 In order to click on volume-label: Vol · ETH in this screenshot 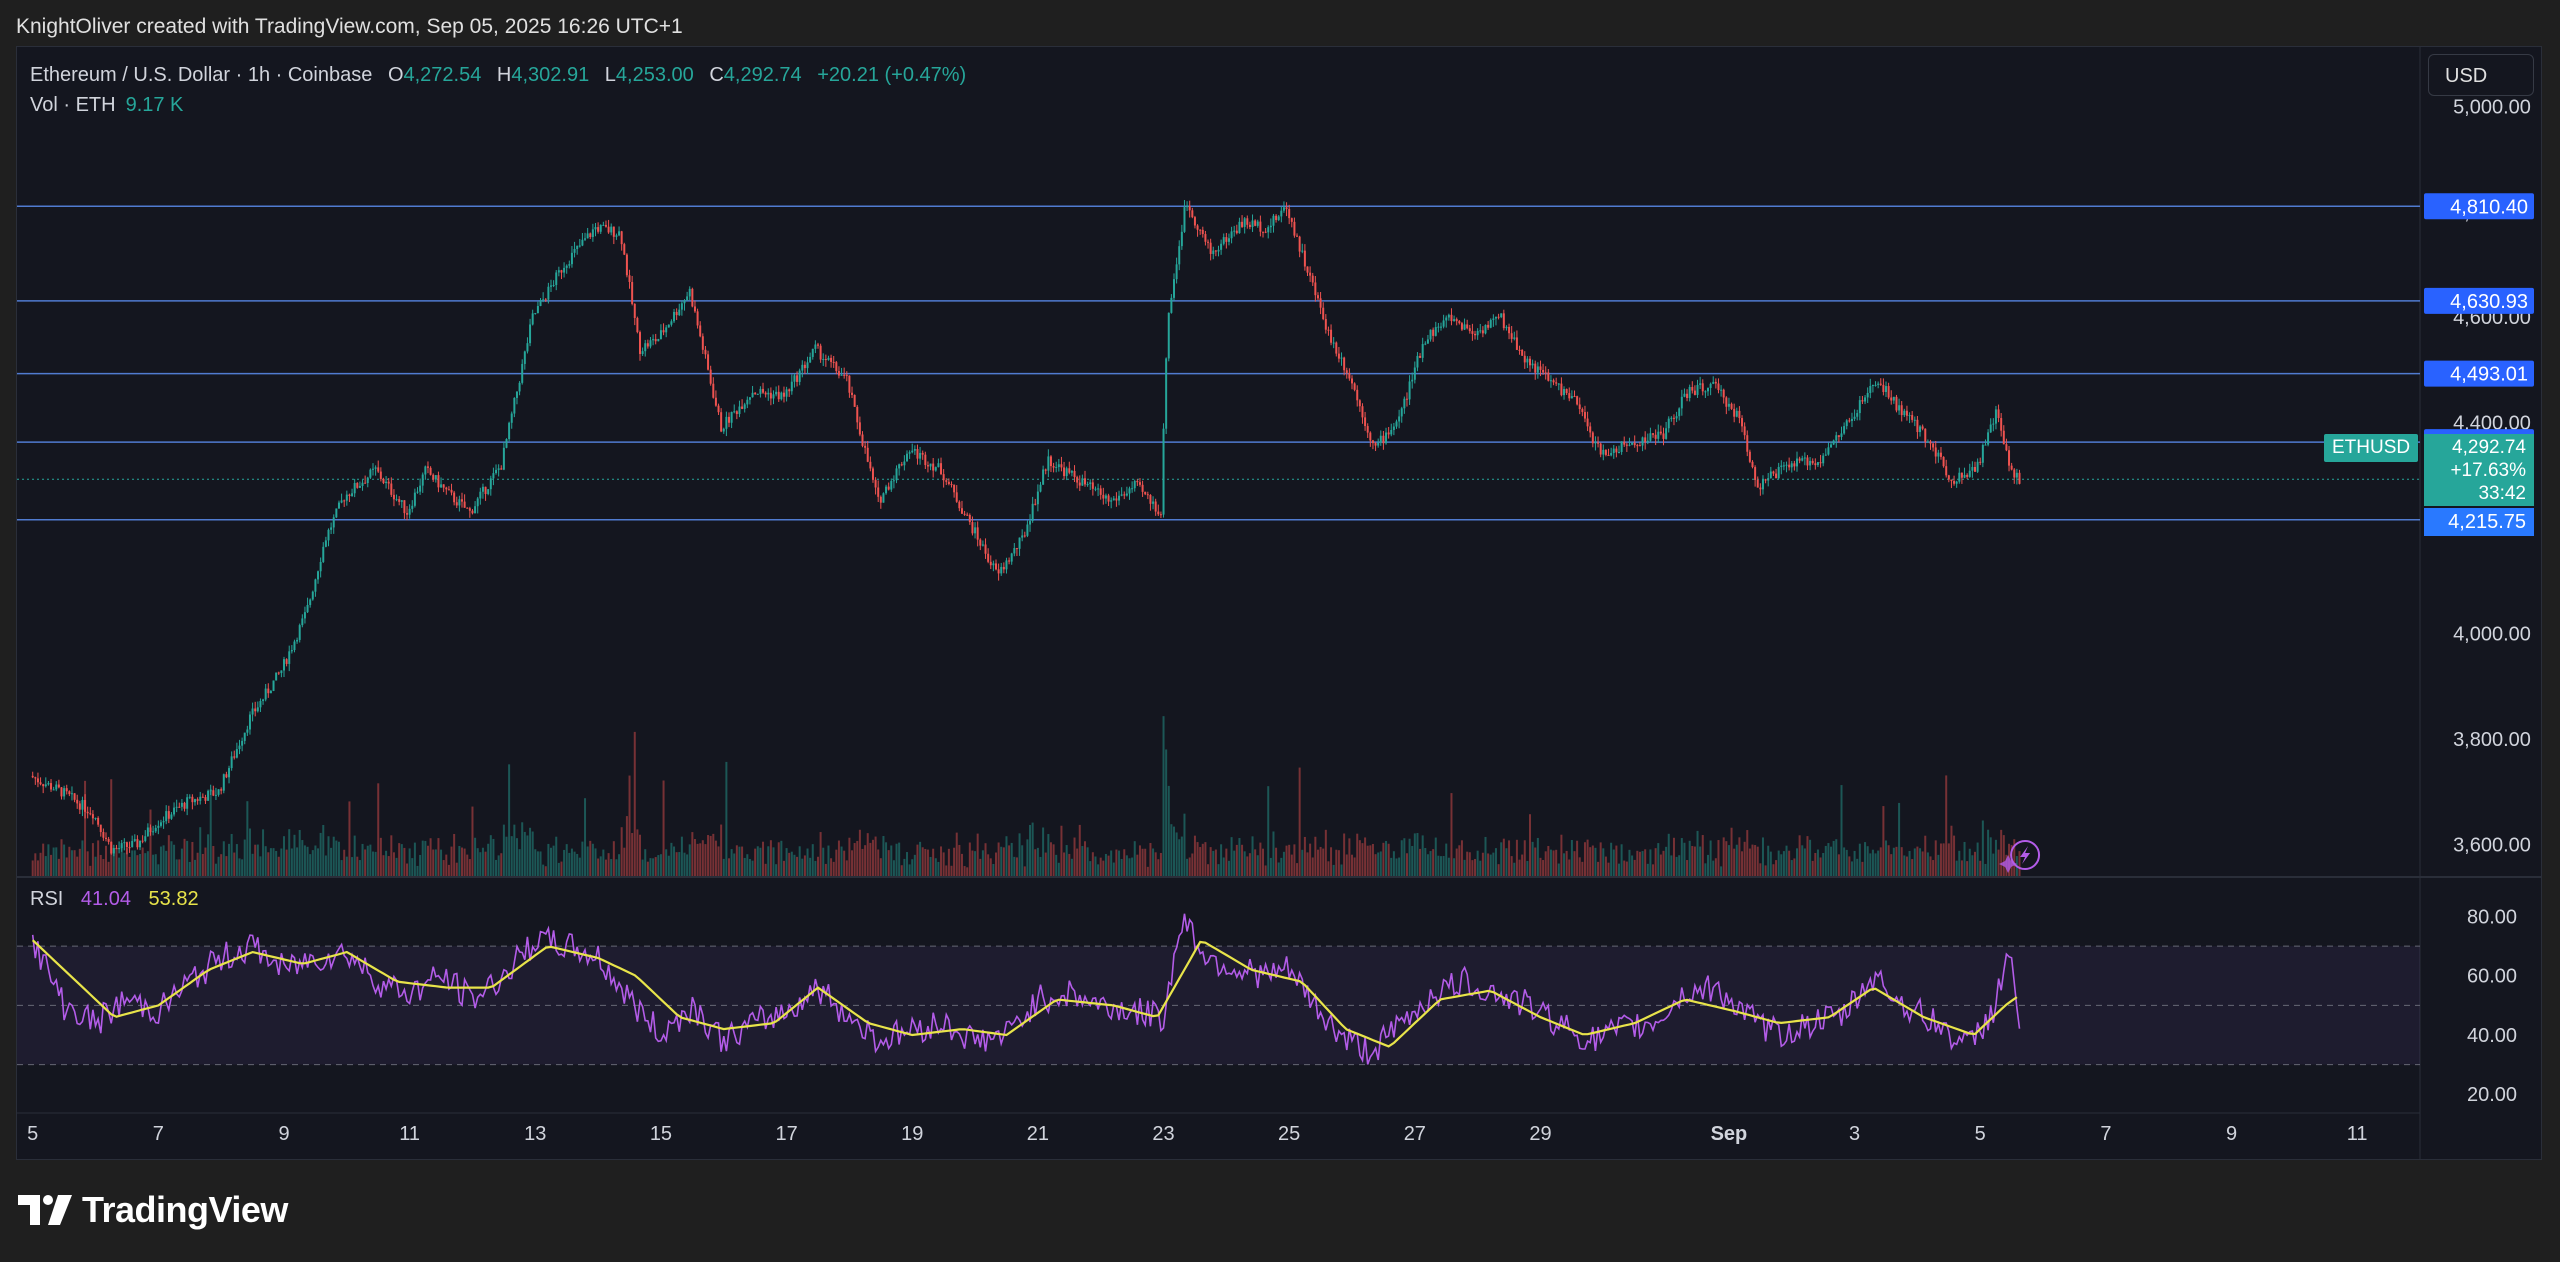, I will do `click(73, 105)`.